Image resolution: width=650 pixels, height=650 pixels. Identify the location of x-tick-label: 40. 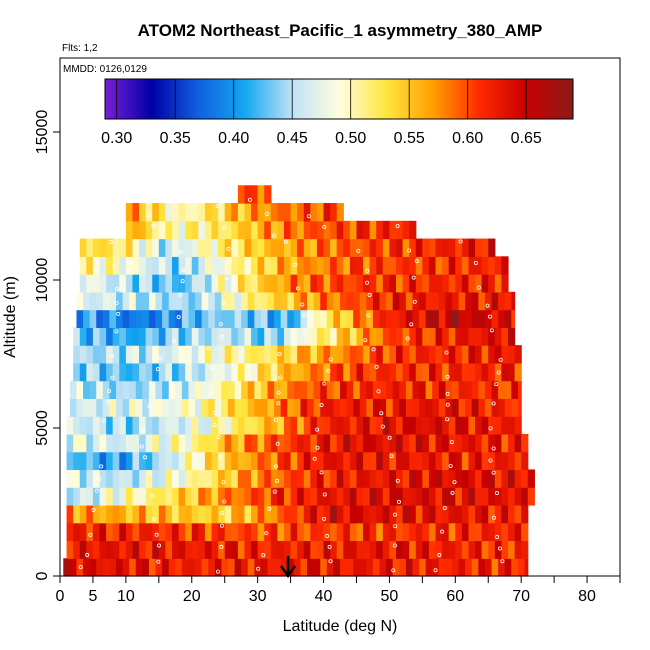
(324, 596).